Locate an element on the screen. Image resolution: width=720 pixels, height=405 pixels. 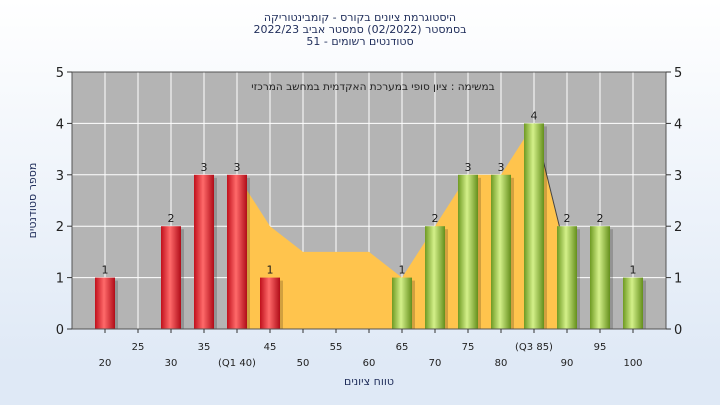
x-tick-label: 75 is located at coordinates (468, 347).